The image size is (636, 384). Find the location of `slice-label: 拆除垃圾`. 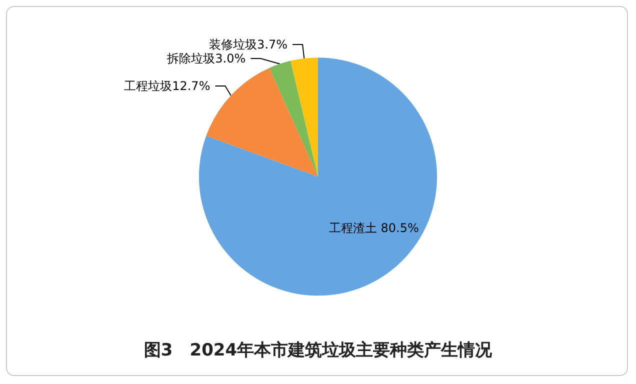

slice-label: 拆除垃圾 is located at coordinates (191, 59).